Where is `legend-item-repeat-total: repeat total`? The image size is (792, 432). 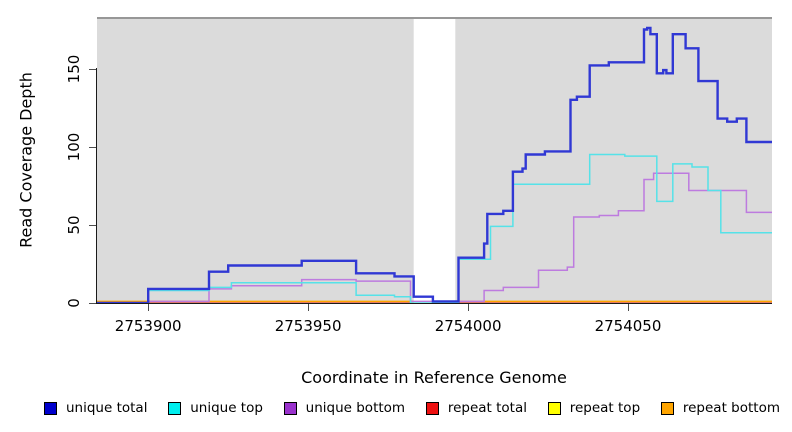 legend-item-repeat-total: repeat total is located at coordinates (476, 408).